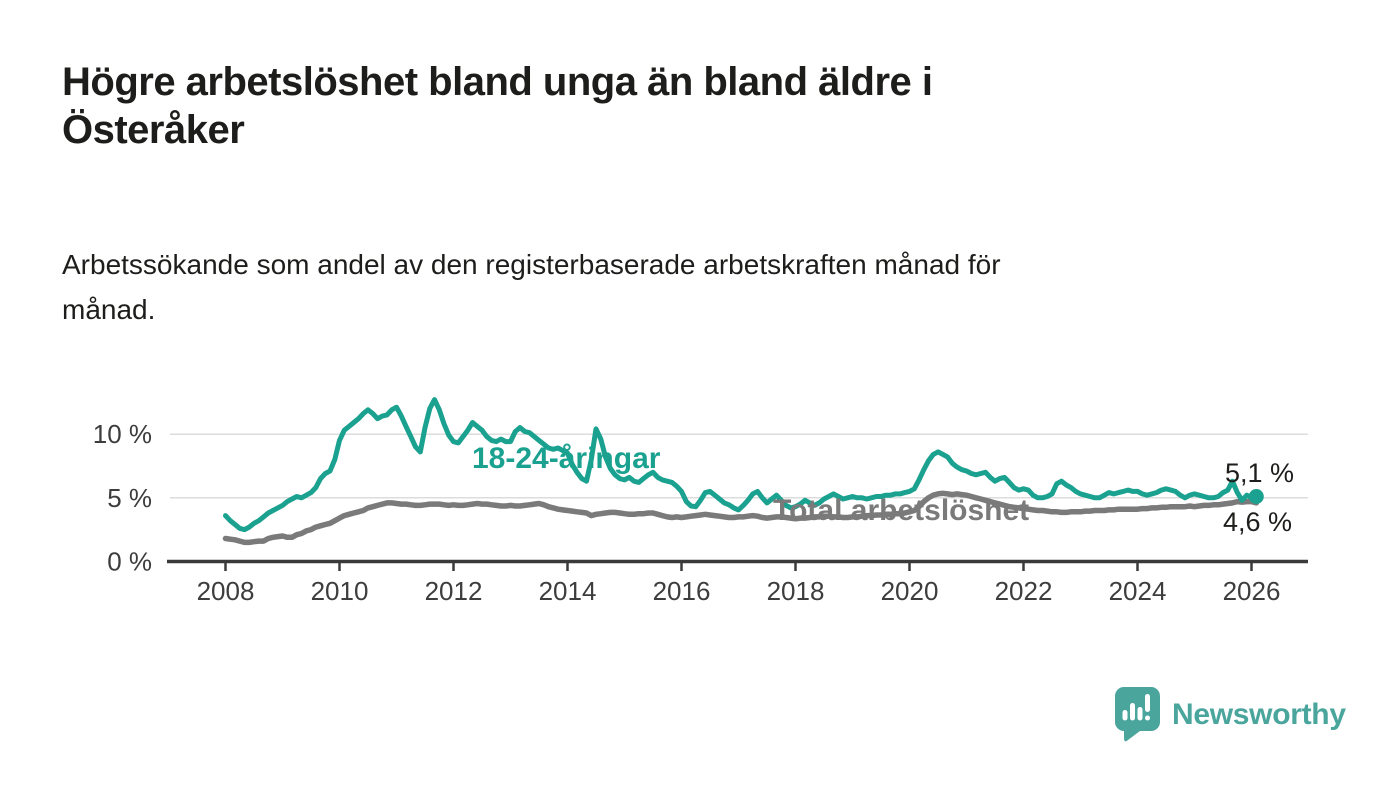  I want to click on end-value-youth: 5,1 %, so click(1260, 473).